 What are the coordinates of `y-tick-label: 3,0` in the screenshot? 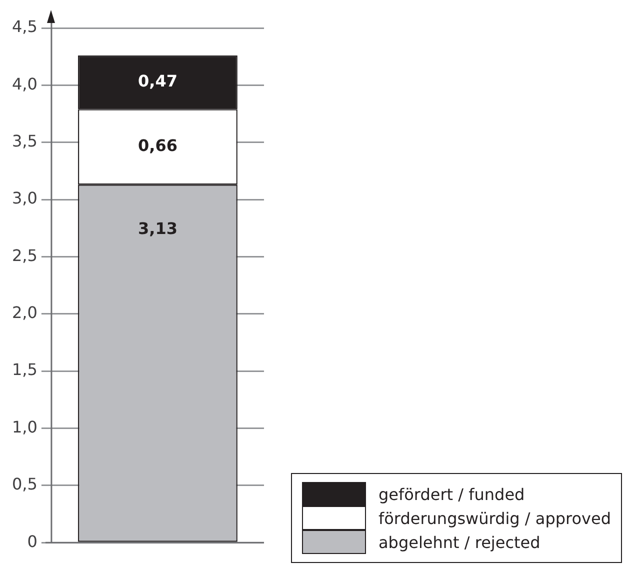 It's located at (25, 198).